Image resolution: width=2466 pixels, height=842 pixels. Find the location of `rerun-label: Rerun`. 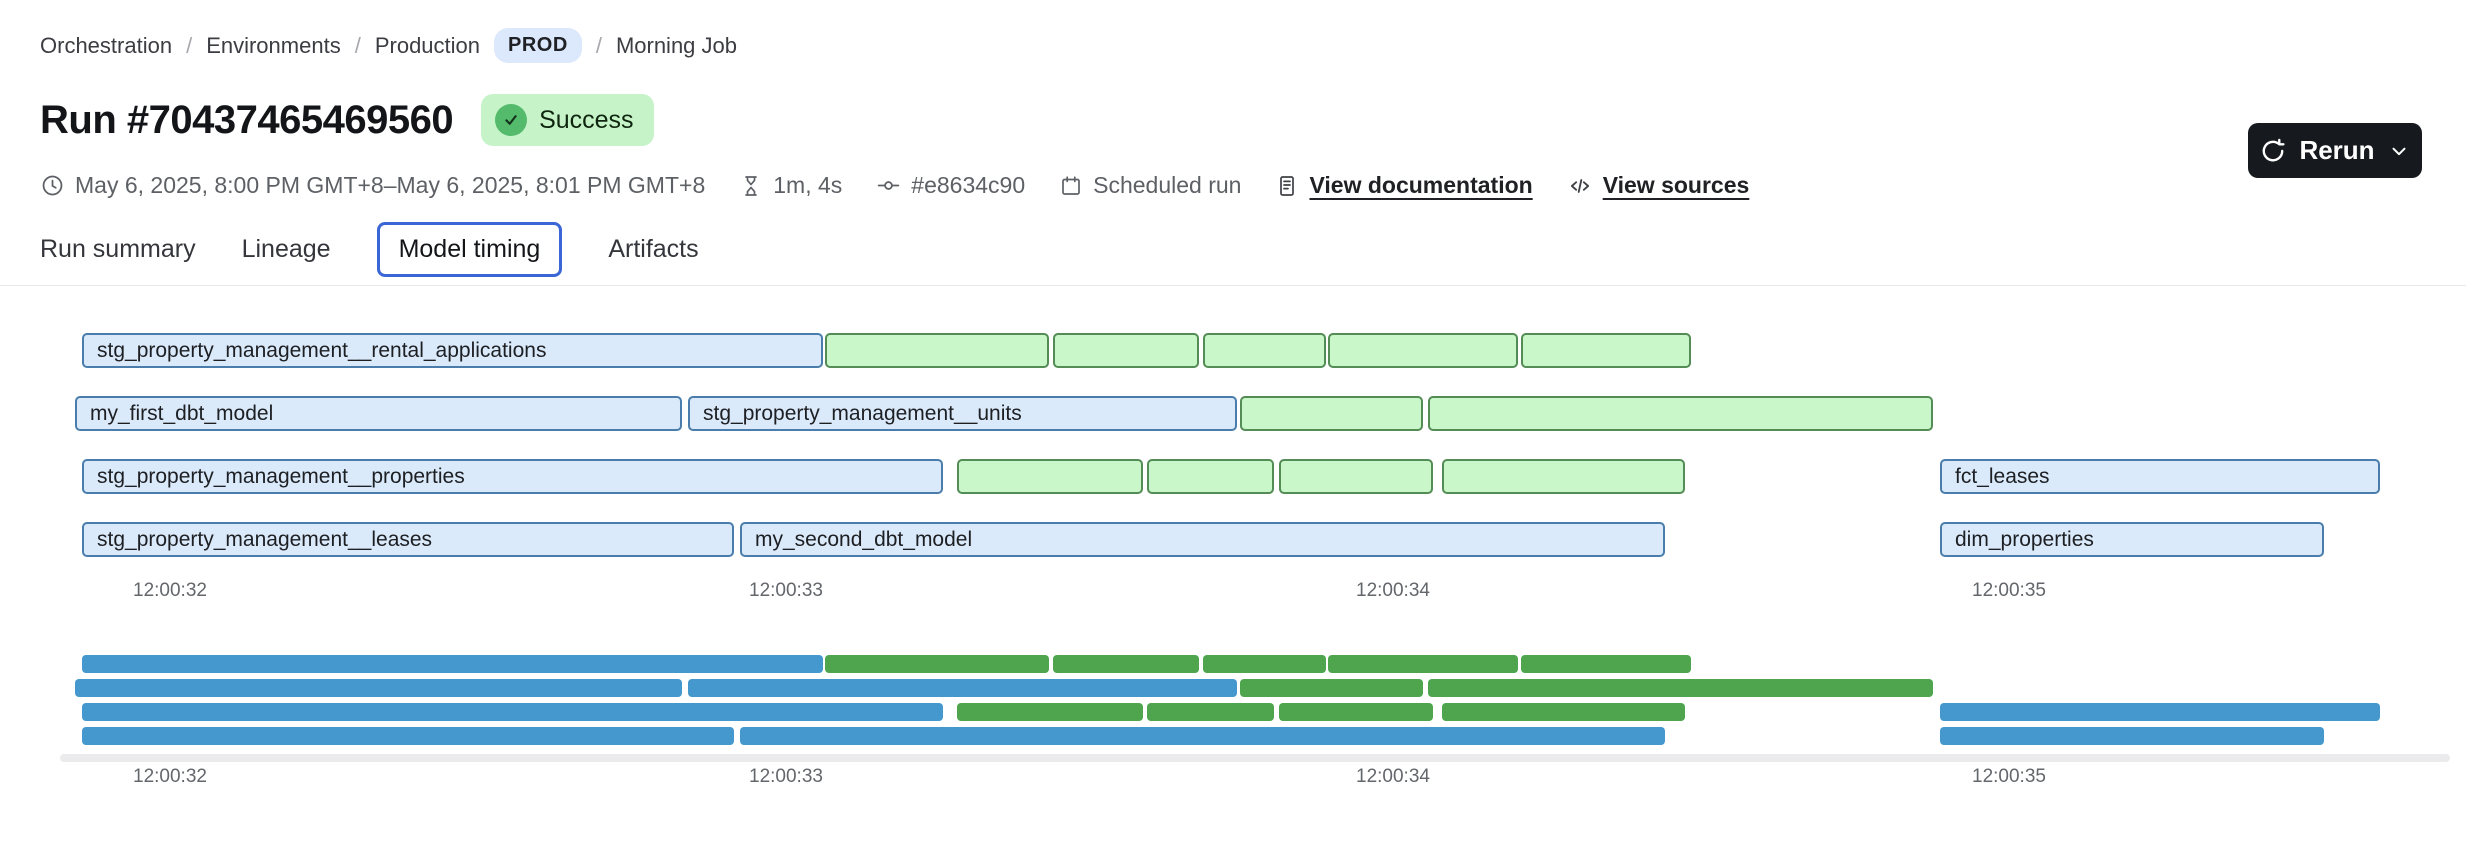

rerun-label: Rerun is located at coordinates (2337, 150).